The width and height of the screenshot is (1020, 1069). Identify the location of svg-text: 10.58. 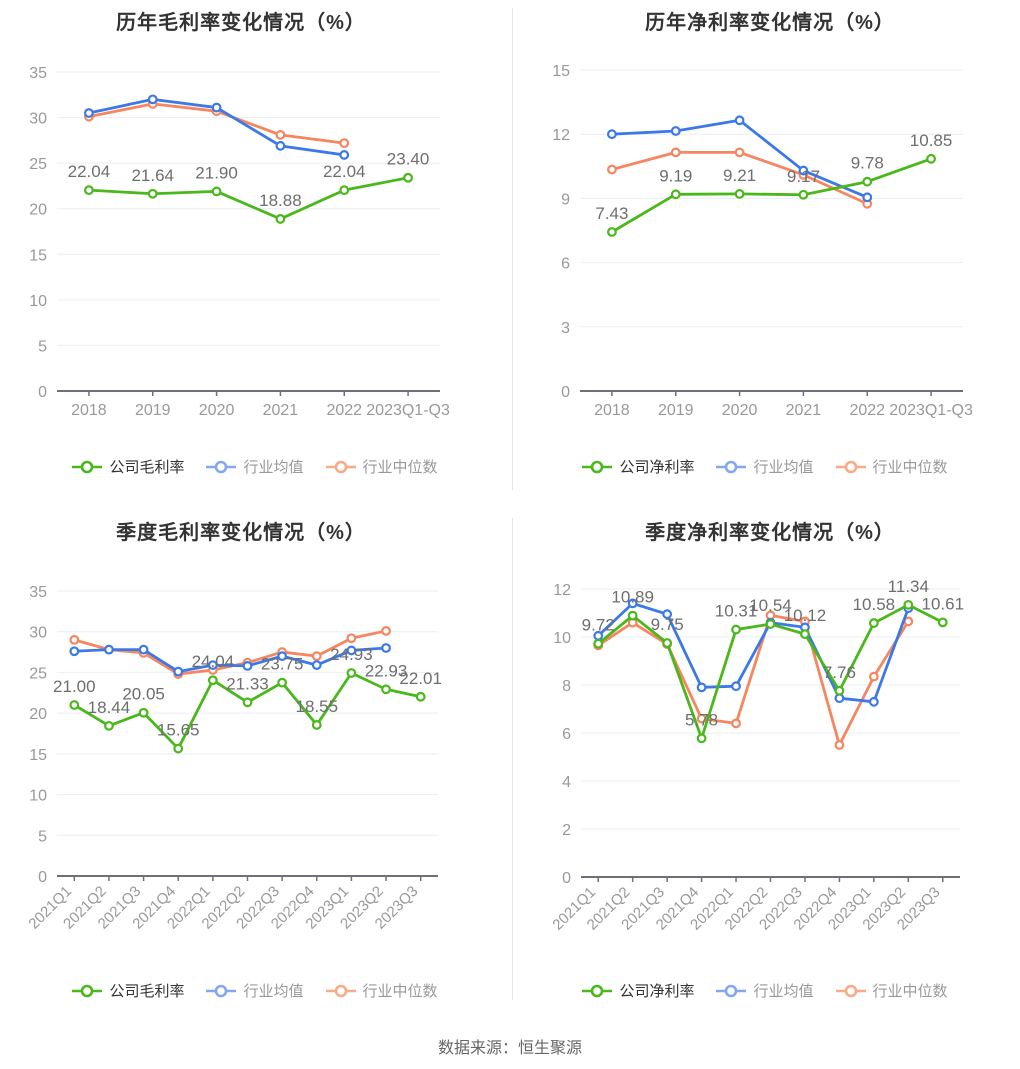
(874, 604).